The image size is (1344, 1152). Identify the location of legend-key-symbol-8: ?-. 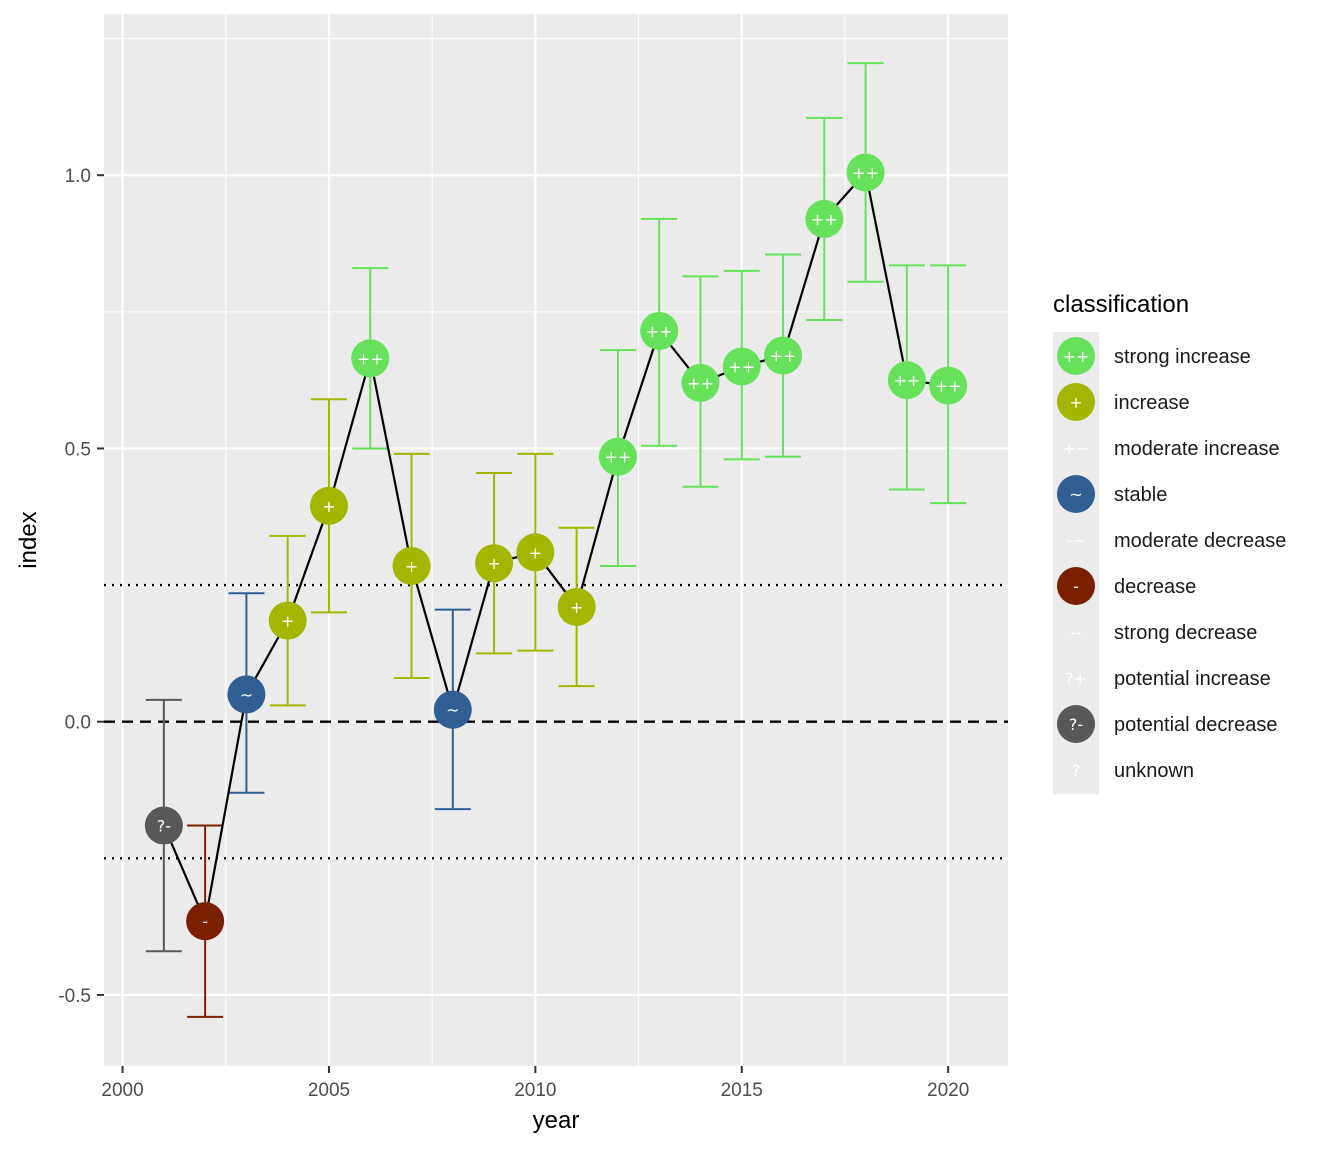
(1076, 724).